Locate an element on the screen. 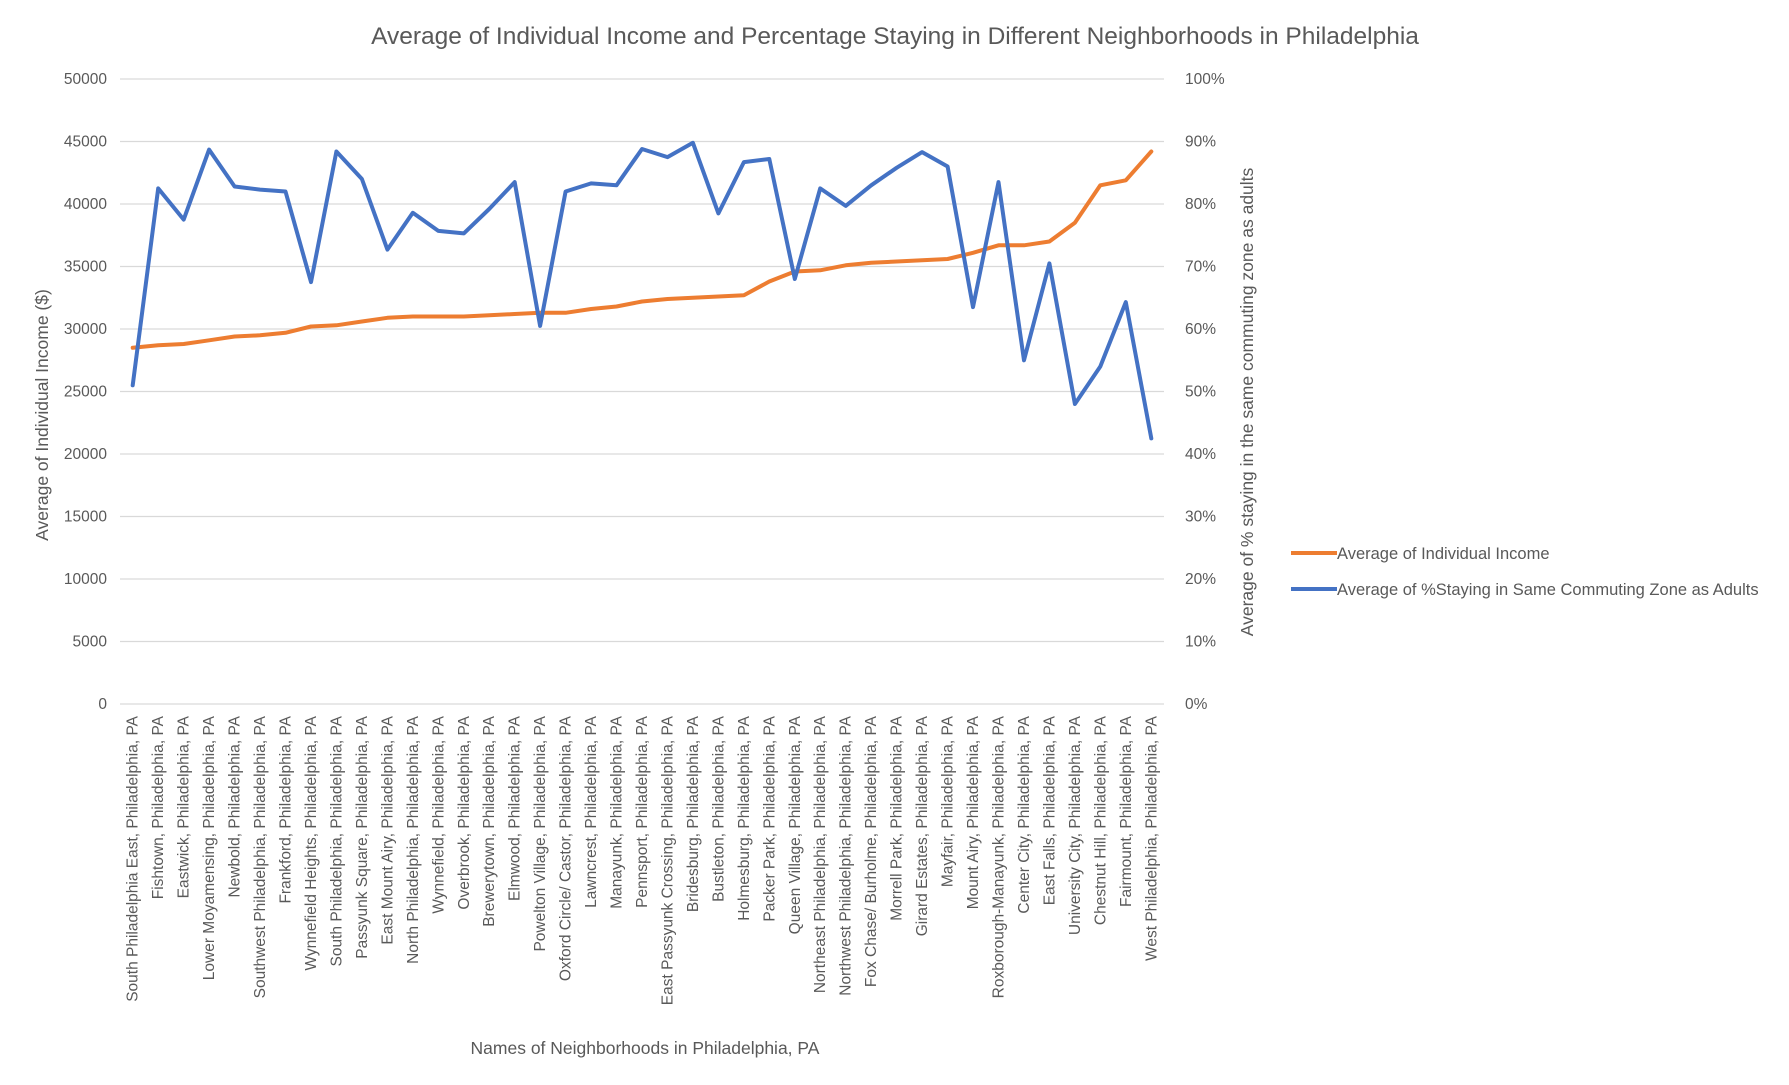 Image resolution: width=1789 pixels, height=1085 pixels. y2-tick-label: 80% is located at coordinates (1200, 204).